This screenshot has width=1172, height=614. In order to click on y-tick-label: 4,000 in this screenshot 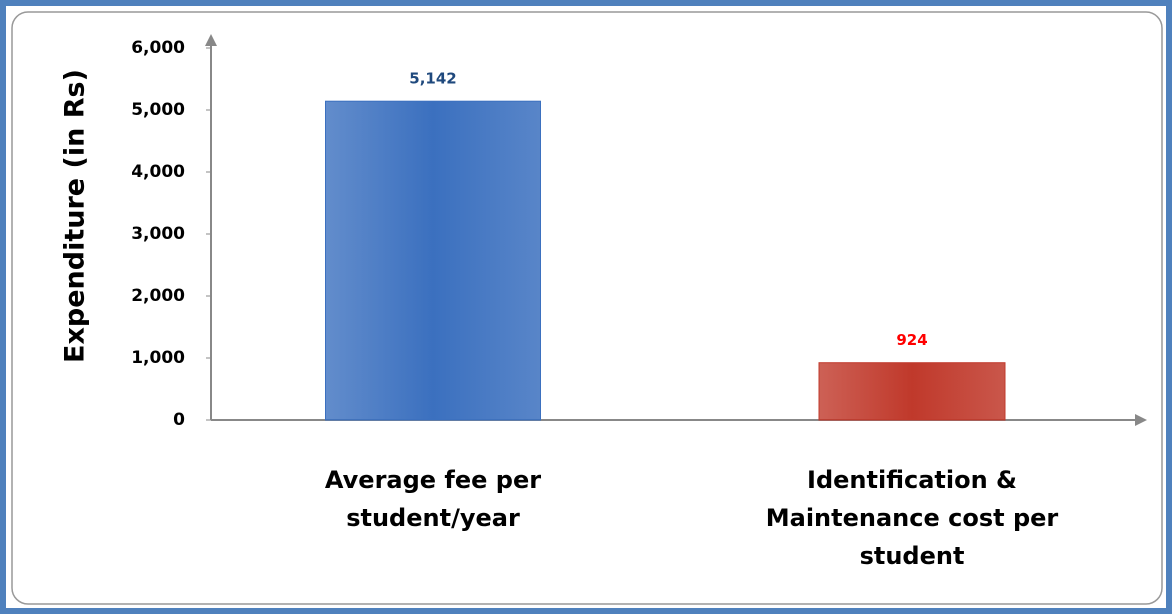, I will do `click(158, 172)`.